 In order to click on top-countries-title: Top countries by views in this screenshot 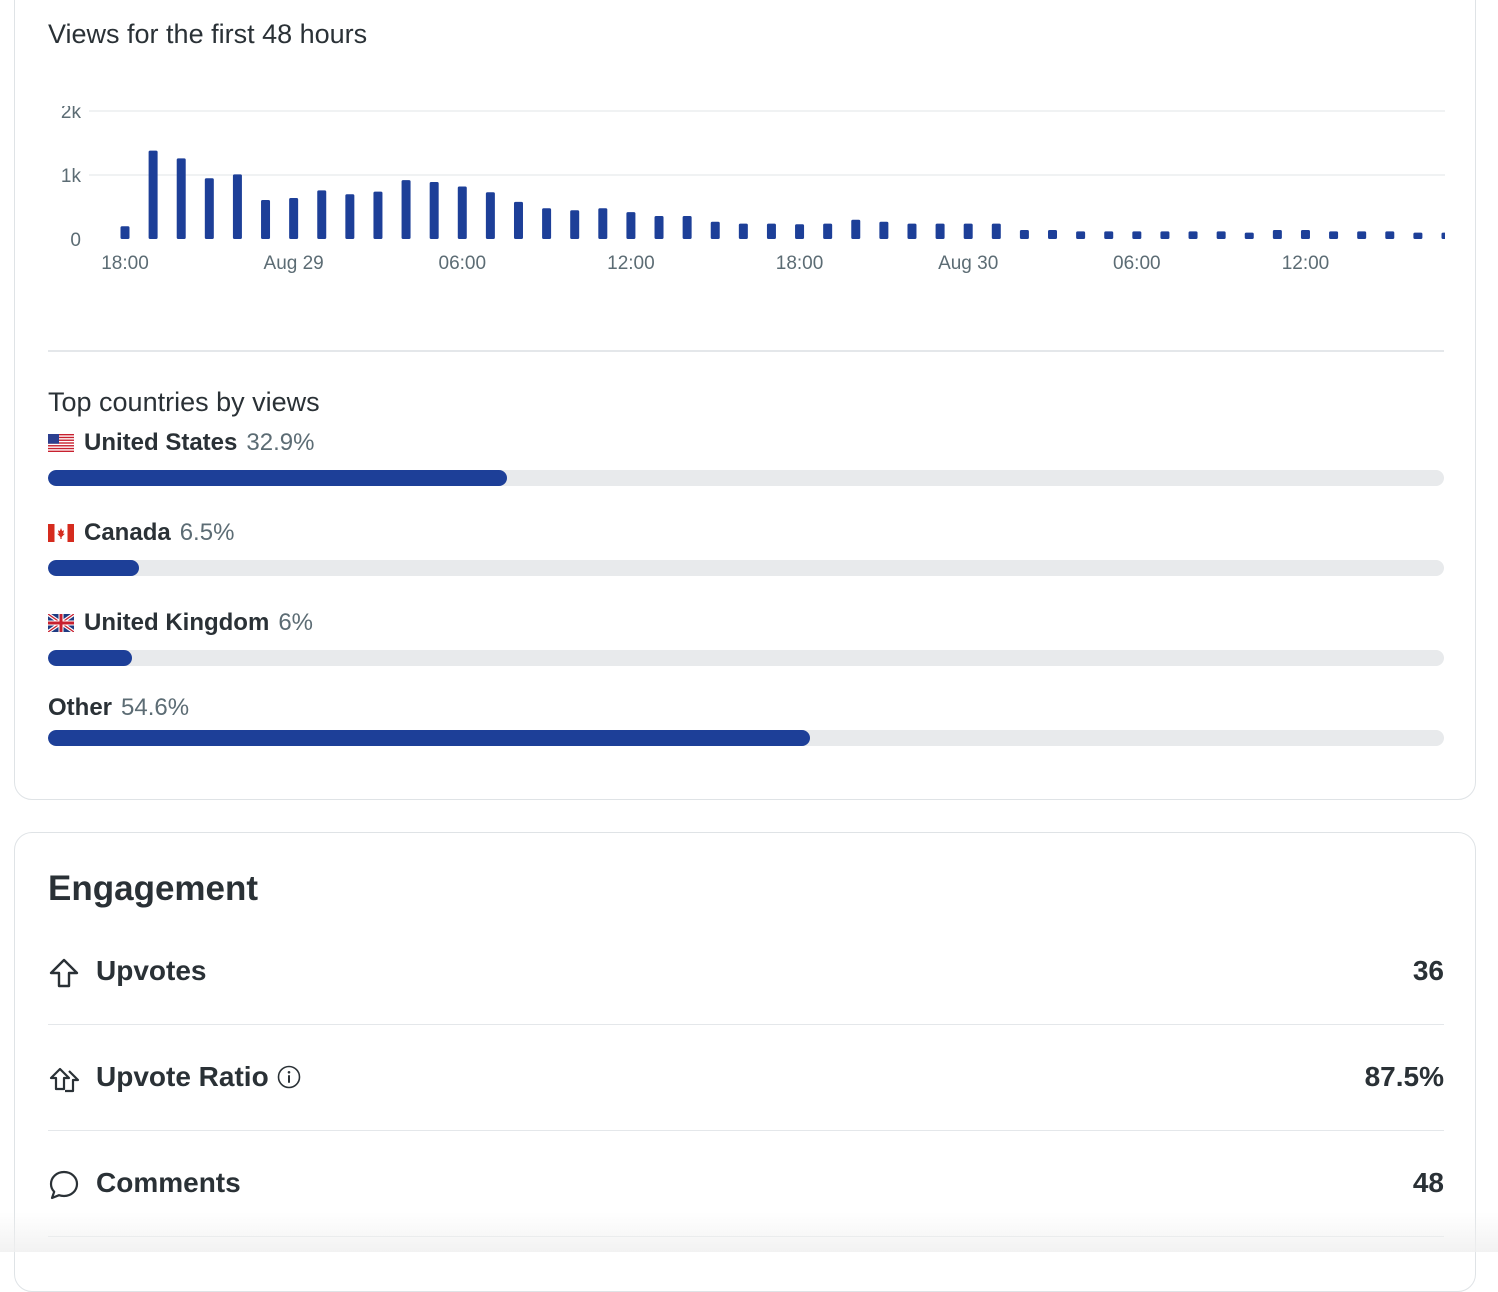, I will do `click(184, 402)`.